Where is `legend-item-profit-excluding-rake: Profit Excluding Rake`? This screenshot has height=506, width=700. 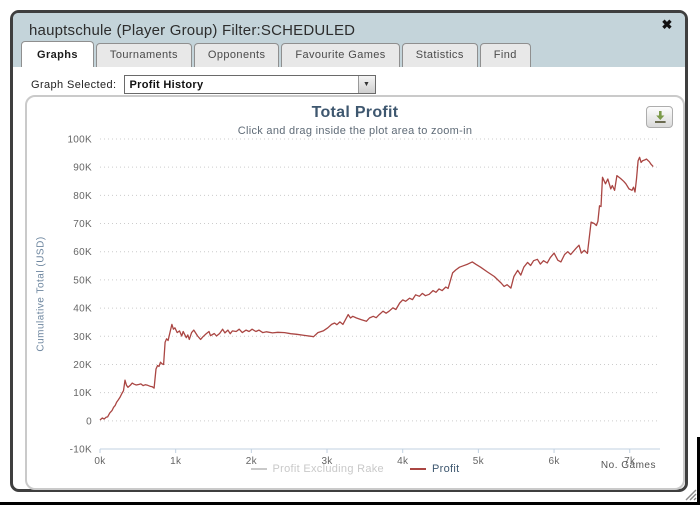 legend-item-profit-excluding-rake: Profit Excluding Rake is located at coordinates (317, 469).